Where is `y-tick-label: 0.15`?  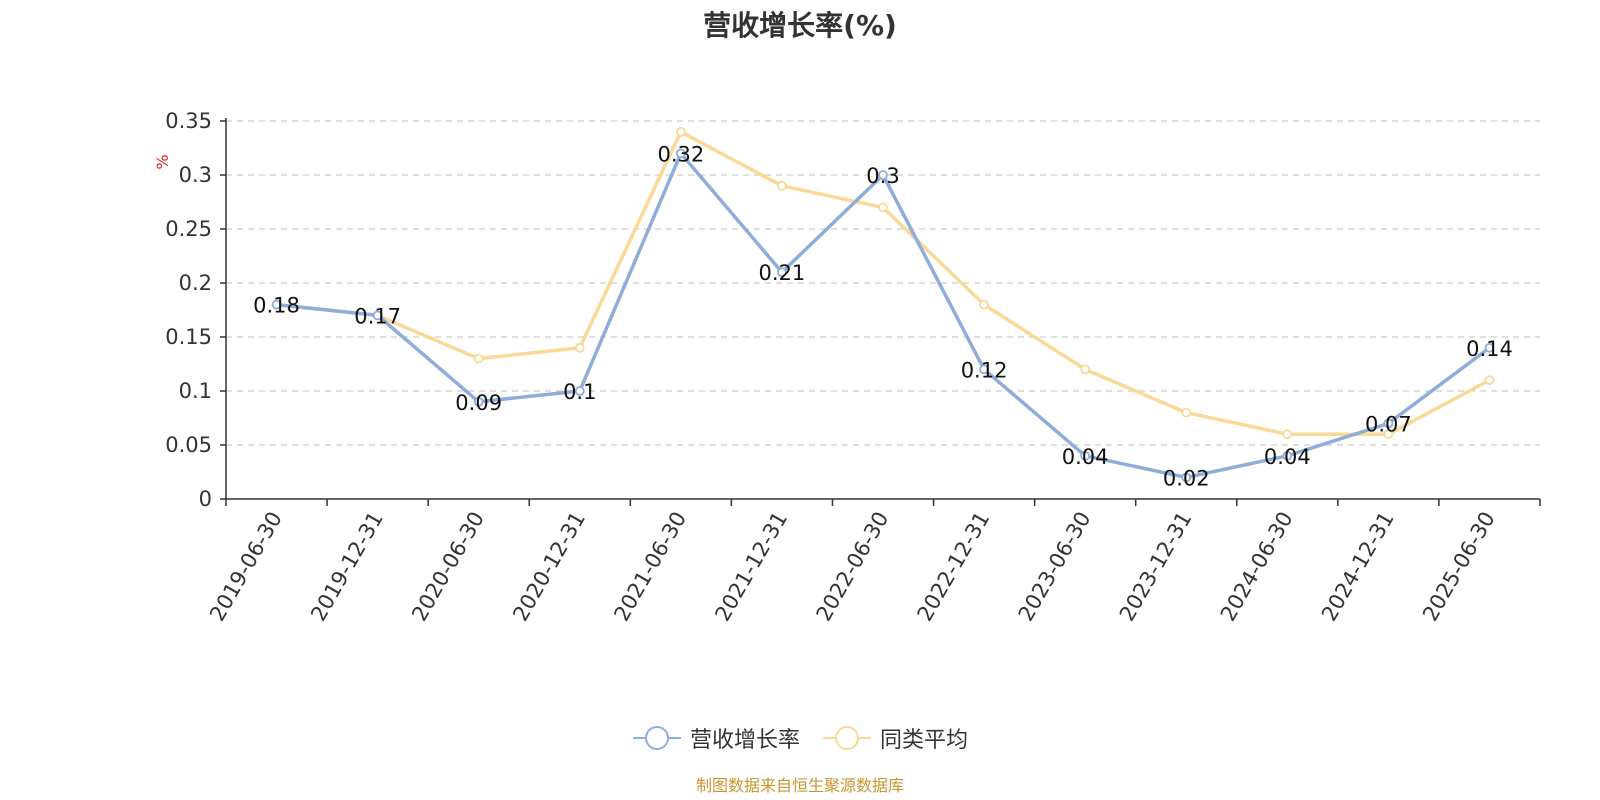
y-tick-label: 0.15 is located at coordinates (188, 337).